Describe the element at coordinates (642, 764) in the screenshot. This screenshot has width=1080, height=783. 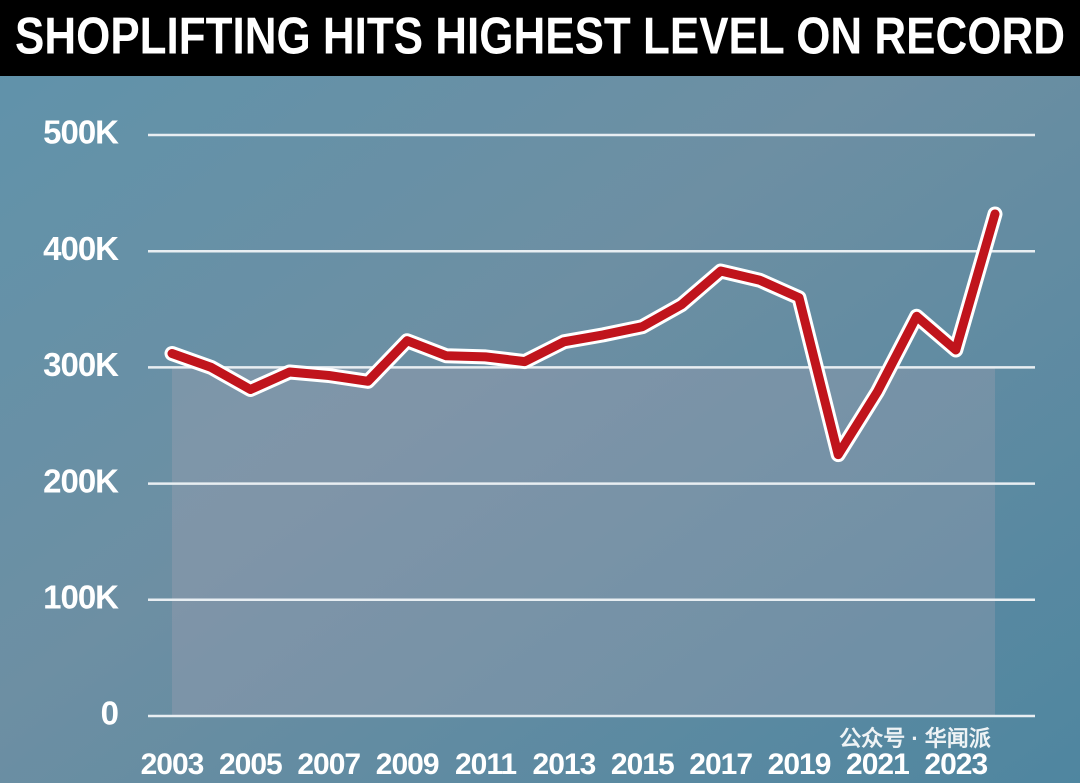
I see `x-tick-label: 2015` at that location.